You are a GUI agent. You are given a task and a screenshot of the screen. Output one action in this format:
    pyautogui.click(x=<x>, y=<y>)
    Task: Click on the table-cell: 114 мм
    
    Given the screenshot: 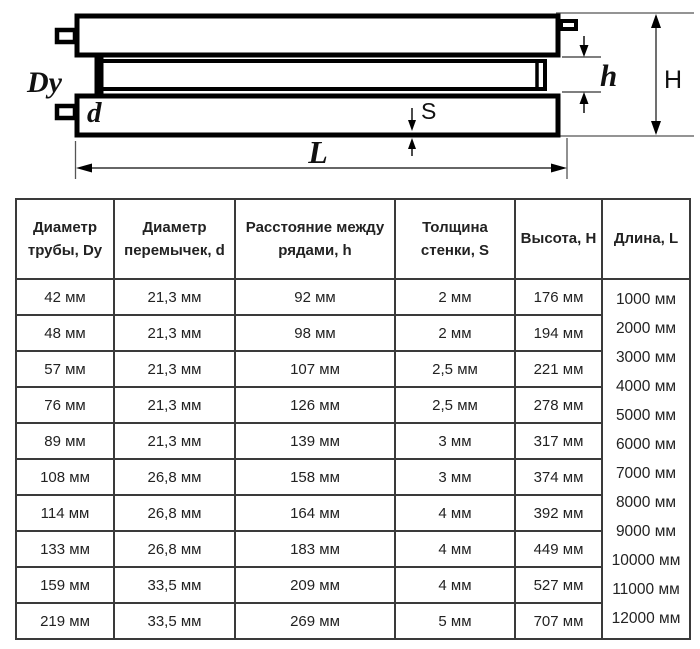 What is the action you would take?
    pyautogui.click(x=65, y=513)
    